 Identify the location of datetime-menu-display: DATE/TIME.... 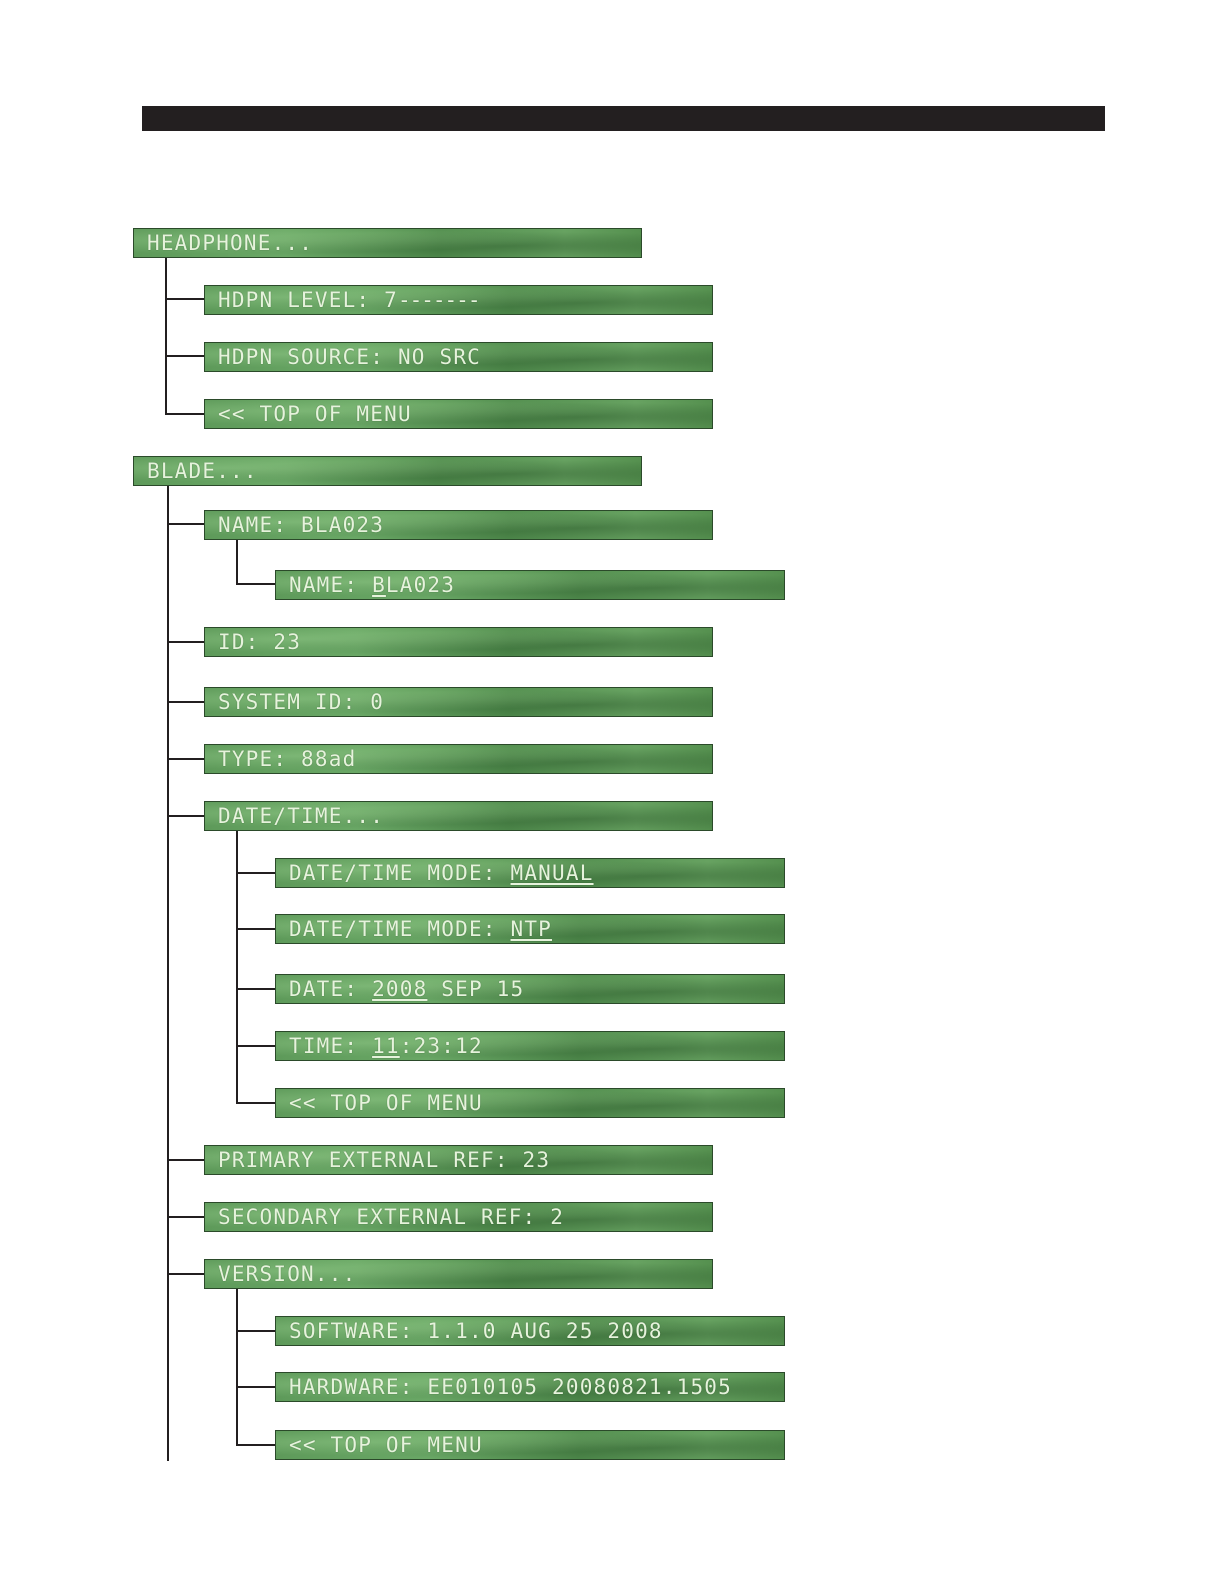
(458, 816).